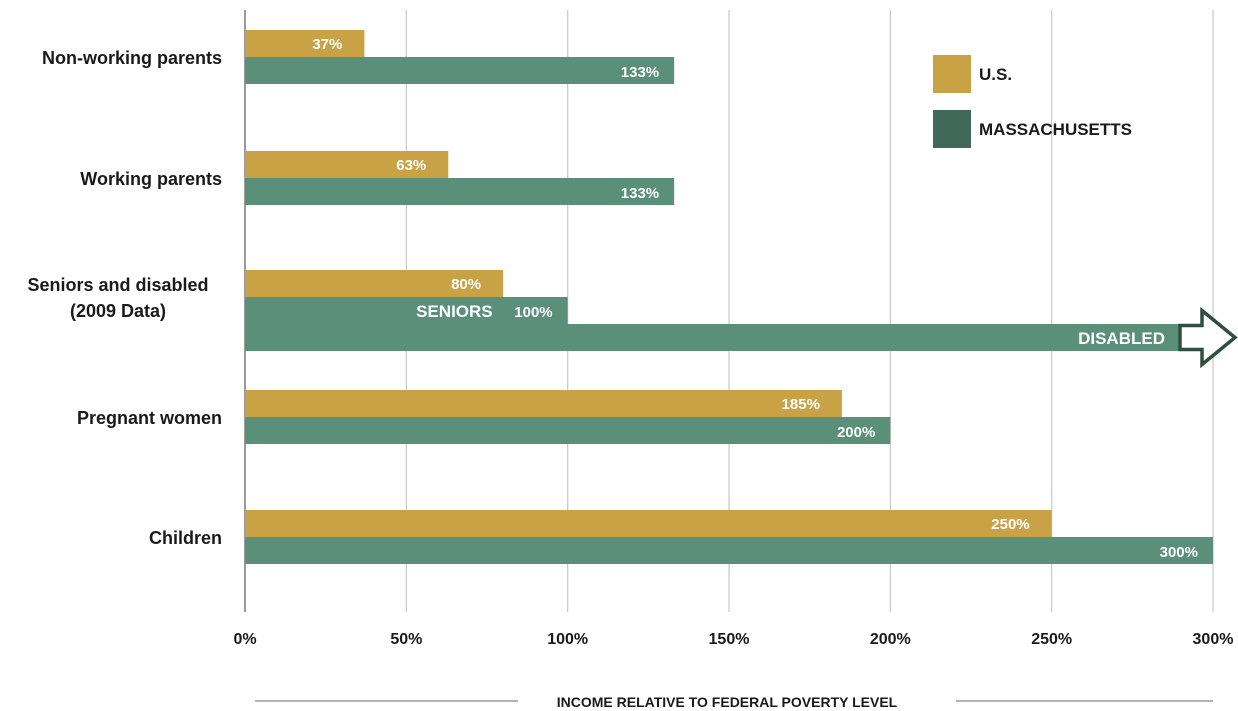 Image resolution: width=1238 pixels, height=711 pixels. What do you see at coordinates (1055, 129) in the screenshot?
I see `legend-label: MASSACHUSETTS` at bounding box center [1055, 129].